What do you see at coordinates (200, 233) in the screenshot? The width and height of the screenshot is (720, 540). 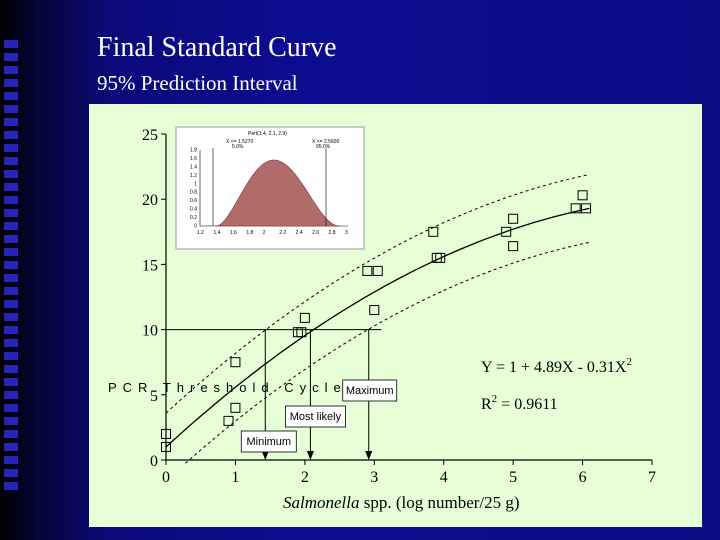 I see `inset-x-tick: 1.2` at bounding box center [200, 233].